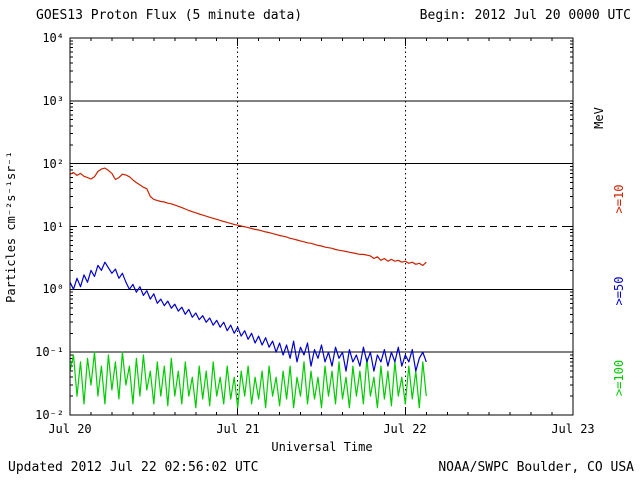 The width and height of the screenshot is (640, 480). Describe the element at coordinates (321, 447) in the screenshot. I see `x-axis-title: Universal Time` at that location.